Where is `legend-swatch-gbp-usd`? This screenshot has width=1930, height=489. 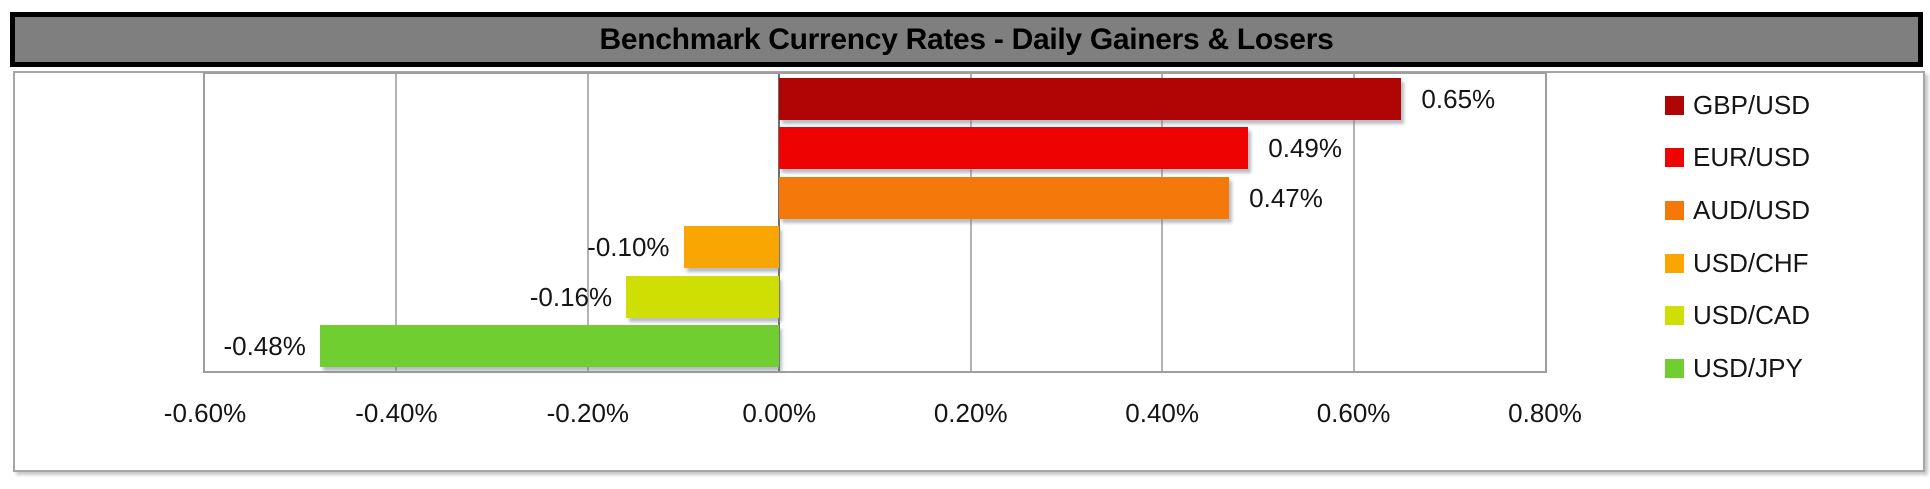 legend-swatch-gbp-usd is located at coordinates (1674, 105).